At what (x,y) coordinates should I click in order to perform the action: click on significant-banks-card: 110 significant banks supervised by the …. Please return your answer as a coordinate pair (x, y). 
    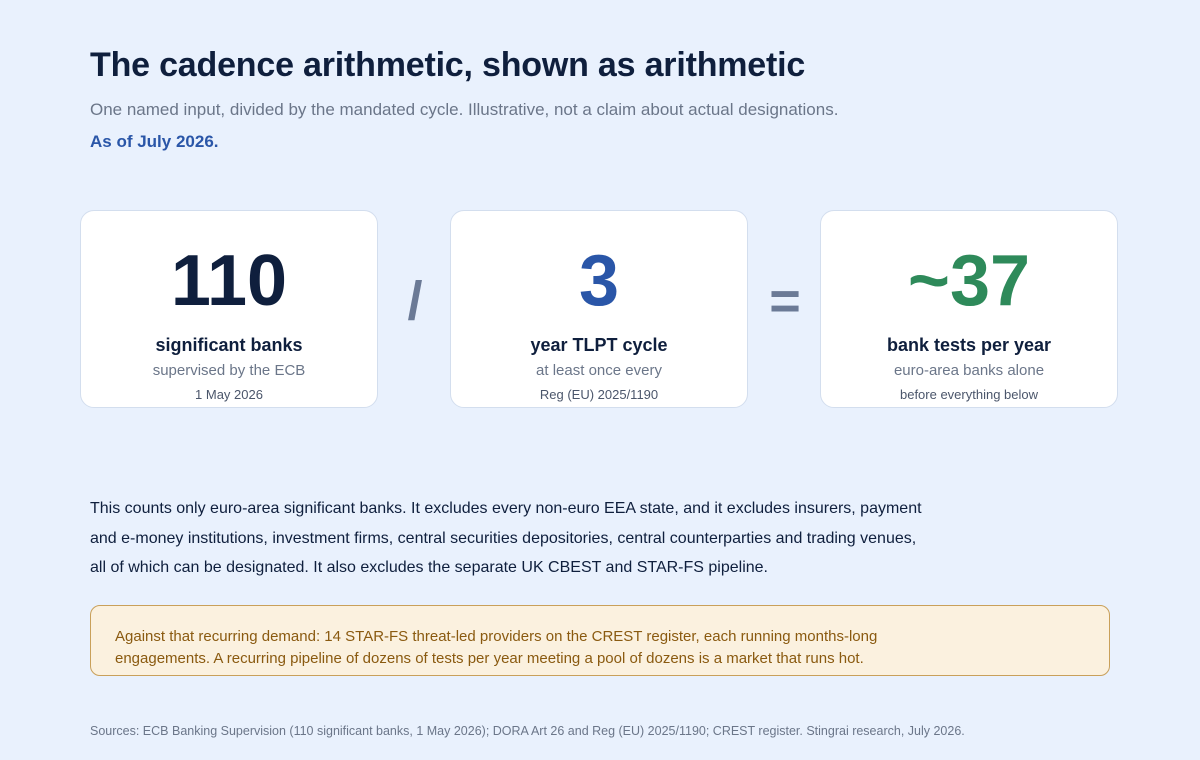
    Looking at the image, I should click on (229, 309).